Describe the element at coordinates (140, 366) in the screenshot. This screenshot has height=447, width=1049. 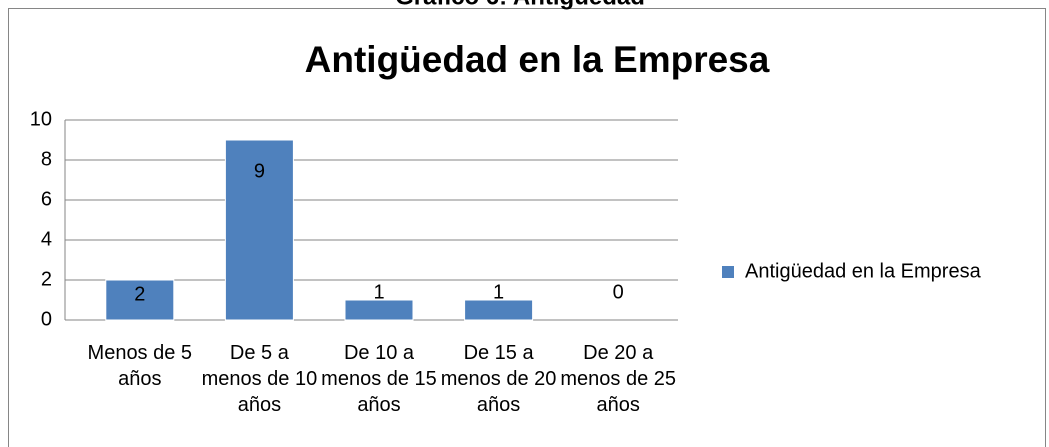
I see `x-tick-label: Menos de 5 años` at that location.